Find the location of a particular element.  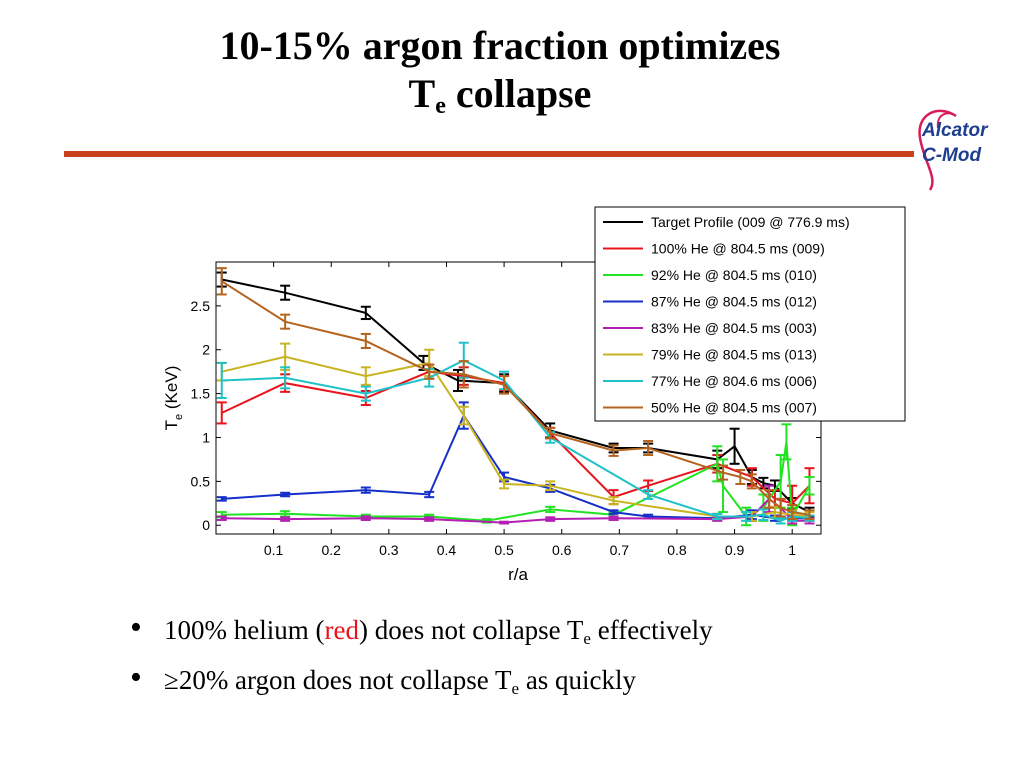

bullet-2-post: as quickly is located at coordinates (578, 680).